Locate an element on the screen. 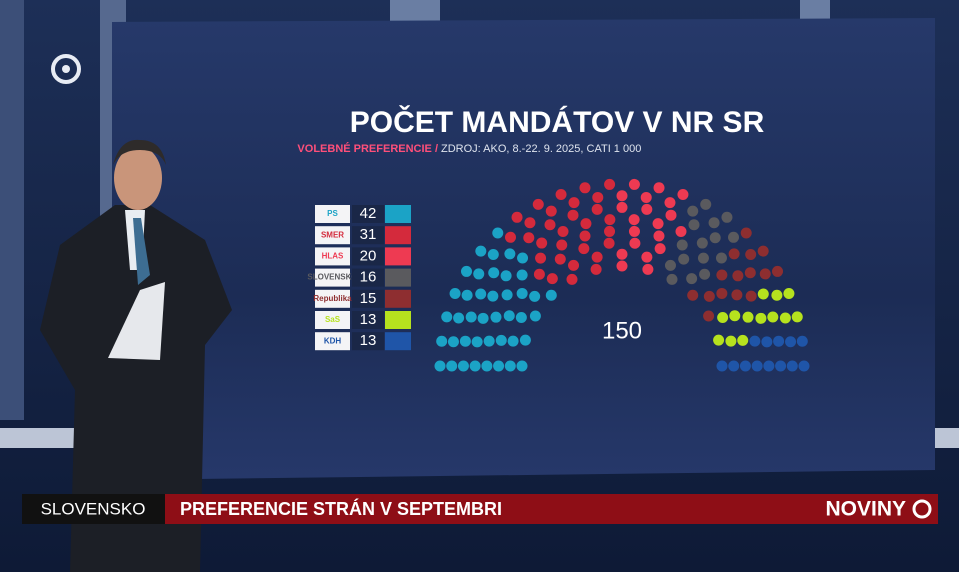 The image size is (959, 572). legend-value: 13 is located at coordinates (368, 340).